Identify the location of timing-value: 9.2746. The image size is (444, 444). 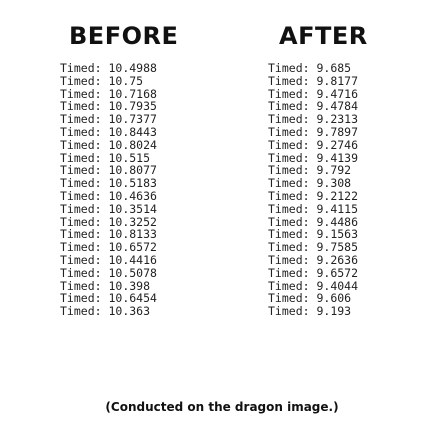
(337, 144).